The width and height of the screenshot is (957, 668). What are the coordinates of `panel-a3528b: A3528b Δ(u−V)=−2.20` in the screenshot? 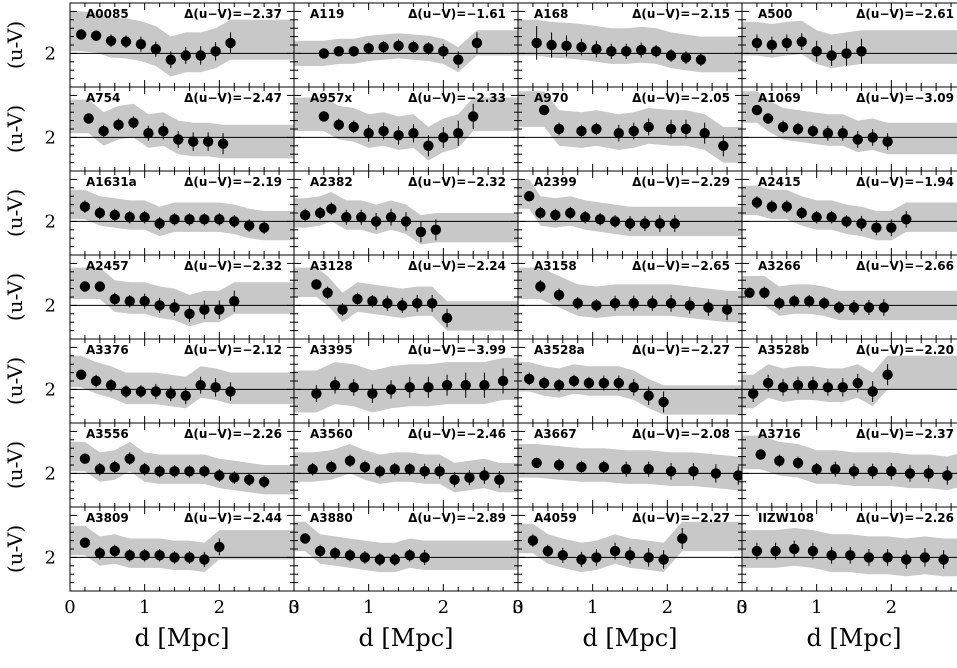 It's located at (849, 381).